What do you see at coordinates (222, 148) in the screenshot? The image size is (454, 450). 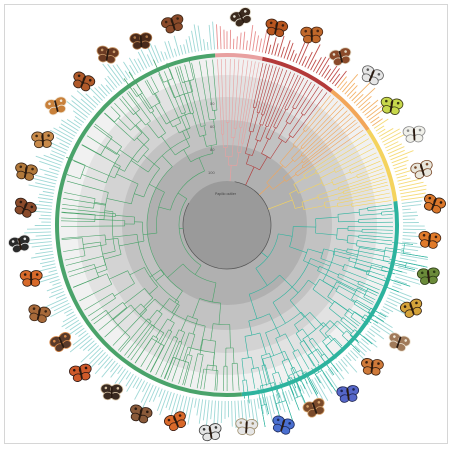 I see `scale-labels: 50 60 80 100 Papilio outlier` at bounding box center [222, 148].